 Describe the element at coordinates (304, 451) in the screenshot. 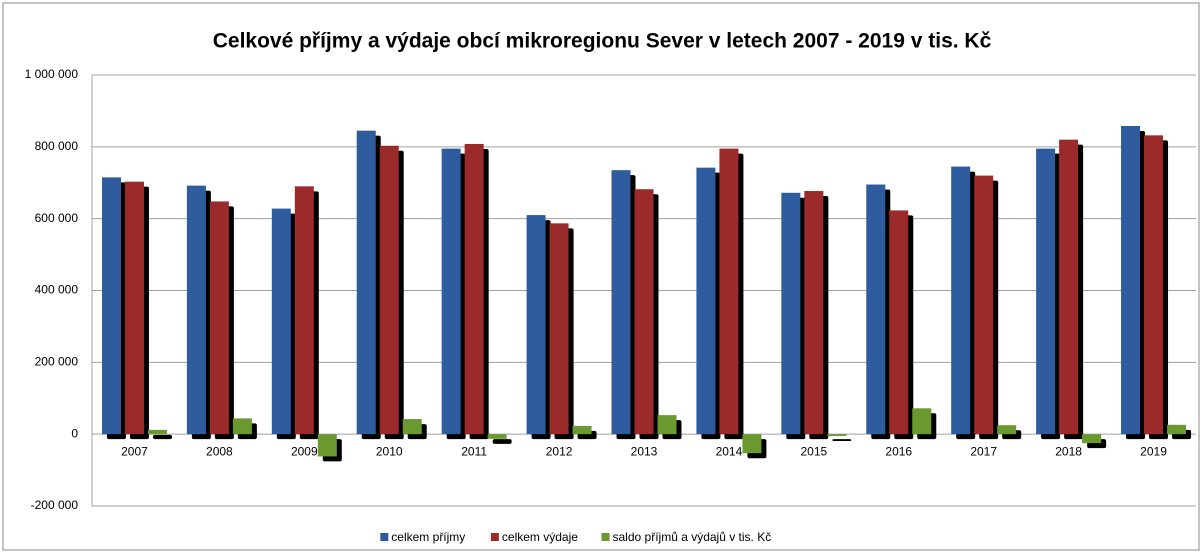

I see `x-tick-label: 2009` at that location.